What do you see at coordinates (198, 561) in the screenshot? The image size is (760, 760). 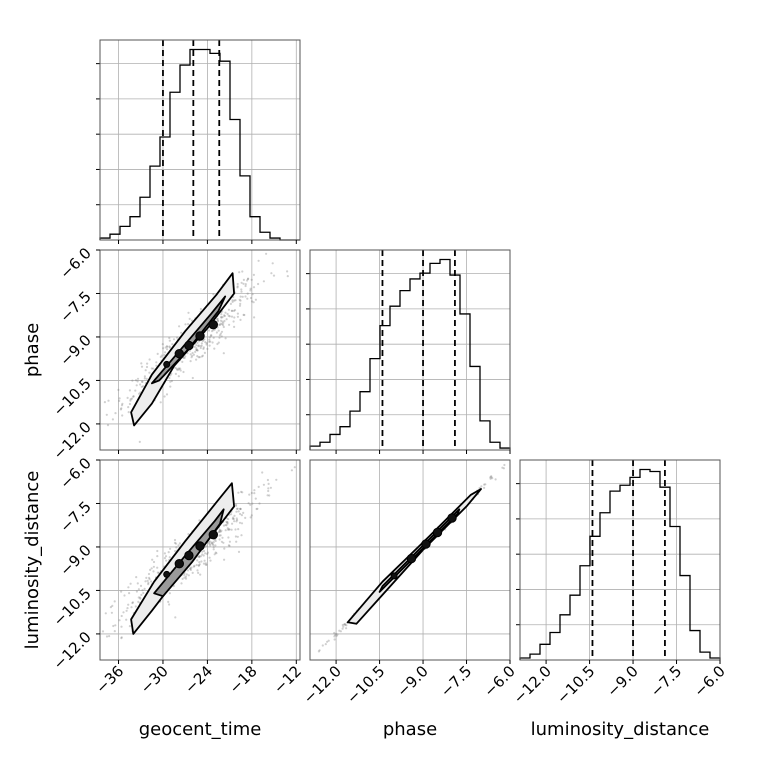 I see `joint-panel-luminosity-distance-vs-geocent-time` at bounding box center [198, 561].